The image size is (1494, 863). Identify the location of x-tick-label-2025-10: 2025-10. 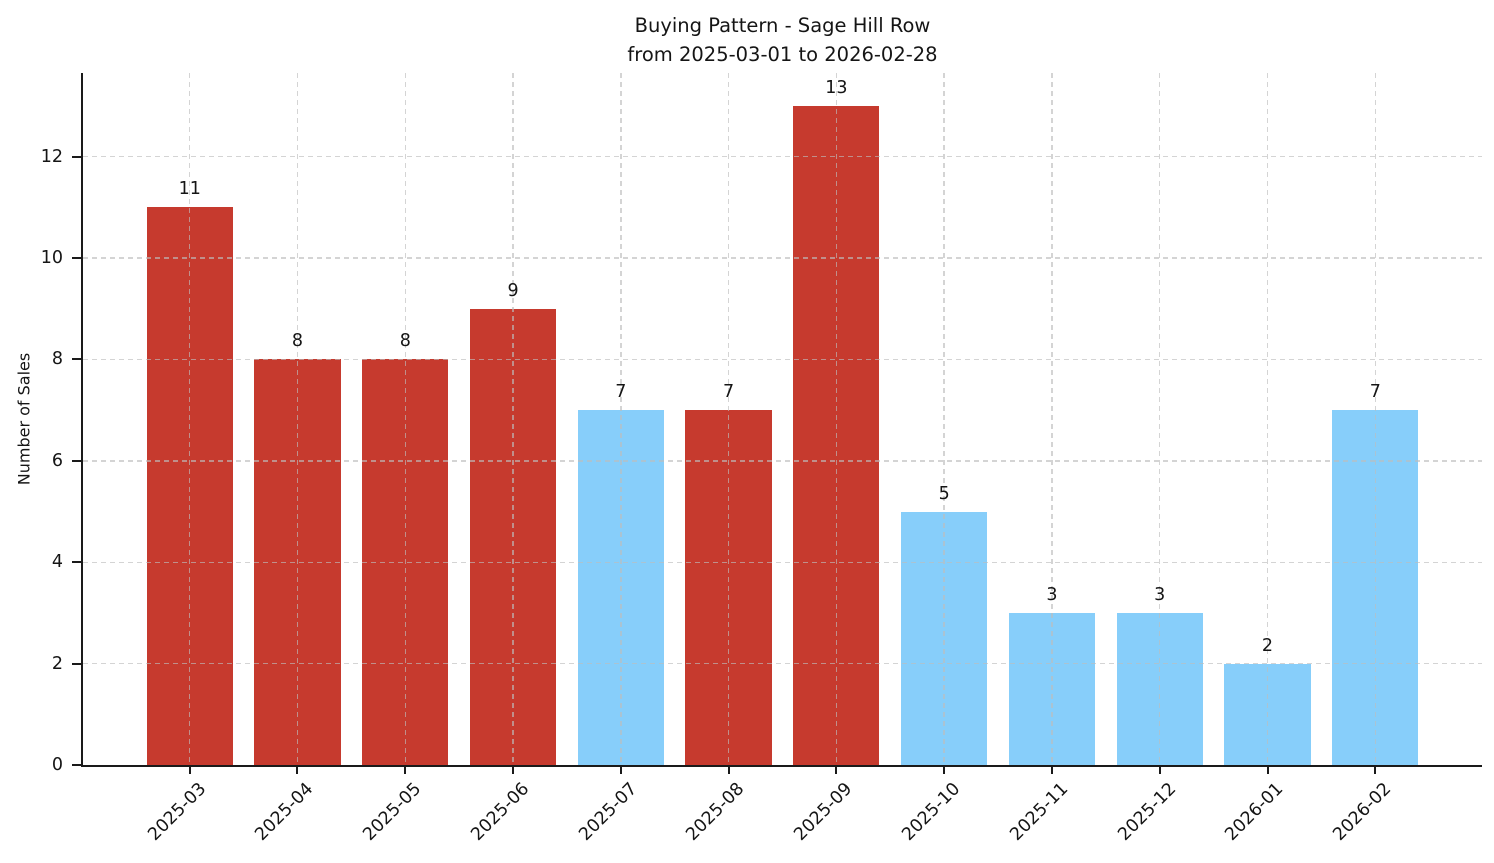
(931, 812).